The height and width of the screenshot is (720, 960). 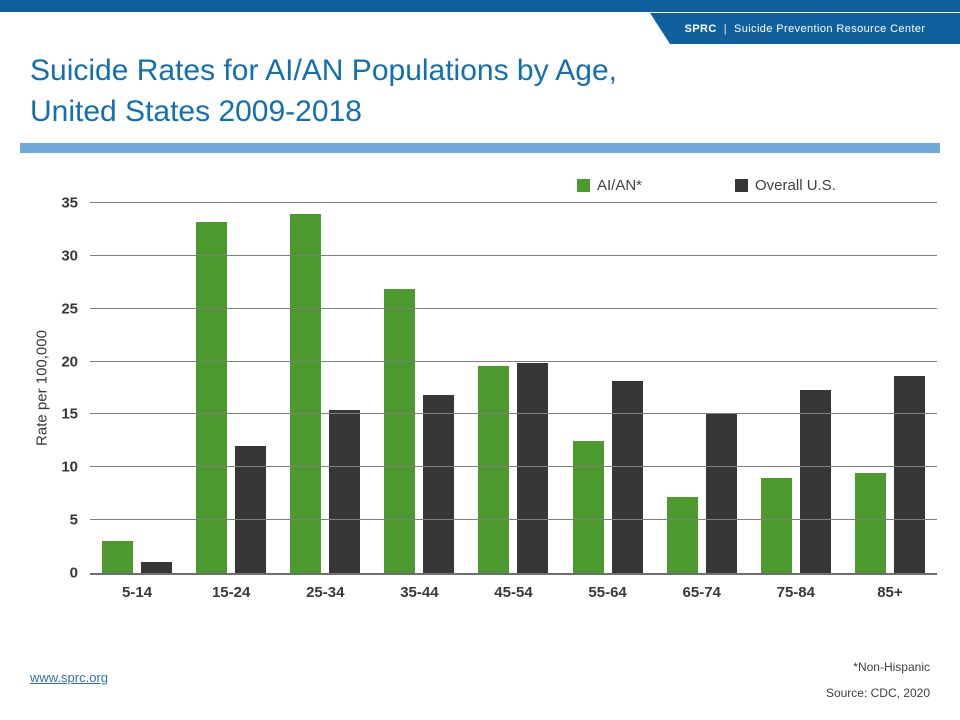 What do you see at coordinates (69, 256) in the screenshot?
I see `y-tick-label: 30` at bounding box center [69, 256].